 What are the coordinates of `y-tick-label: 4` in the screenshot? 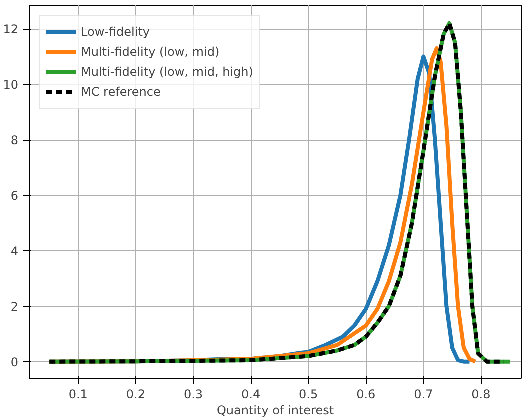 It's located at (14, 251).